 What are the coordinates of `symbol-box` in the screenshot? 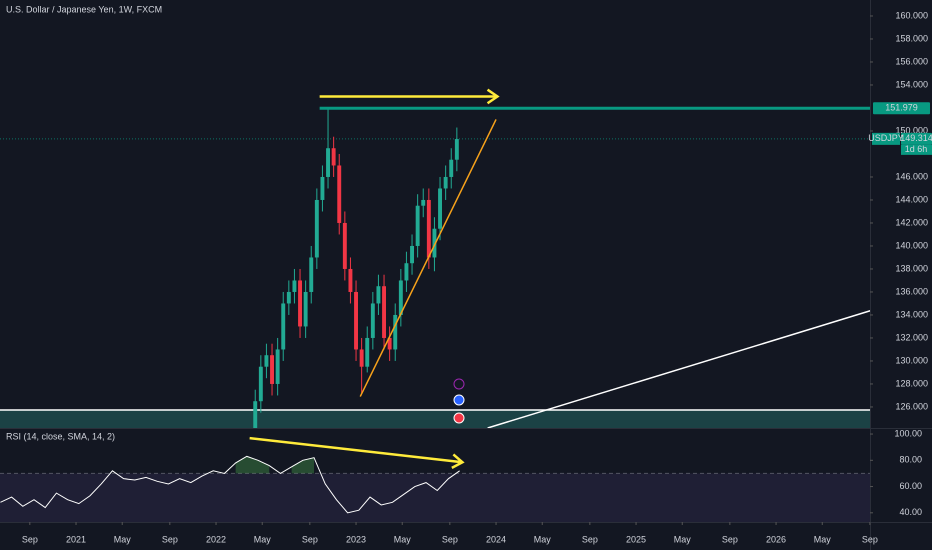 It's located at (886, 138).